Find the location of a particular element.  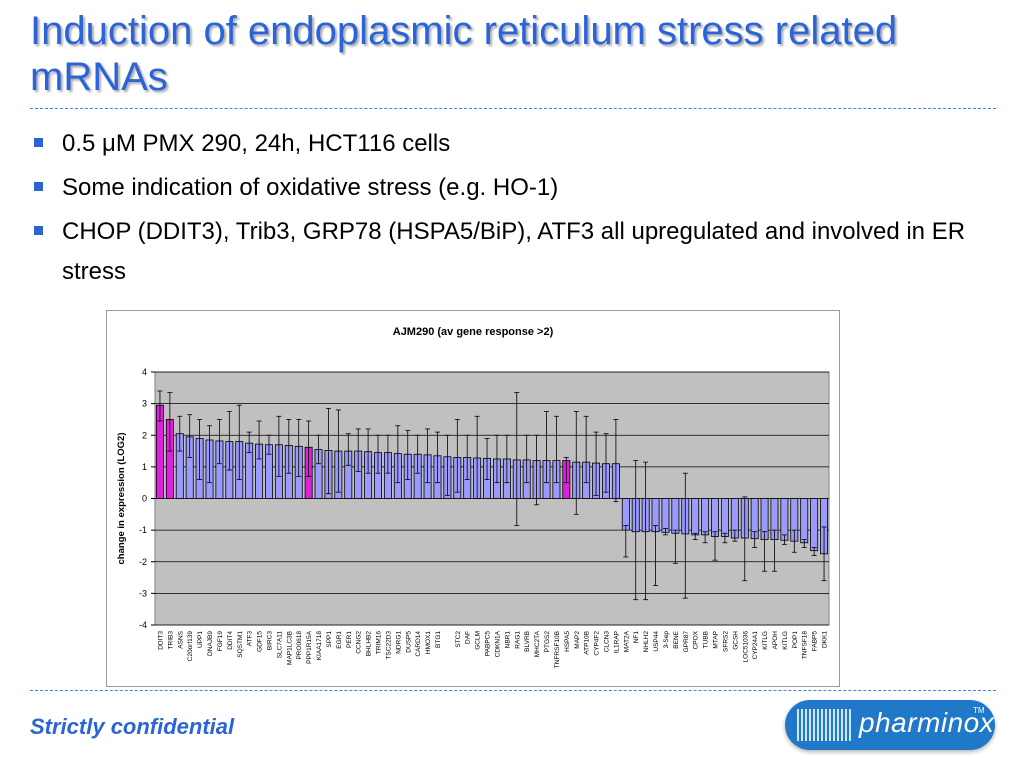

x-tick-label: BLVRB is located at coordinates (527, 641).